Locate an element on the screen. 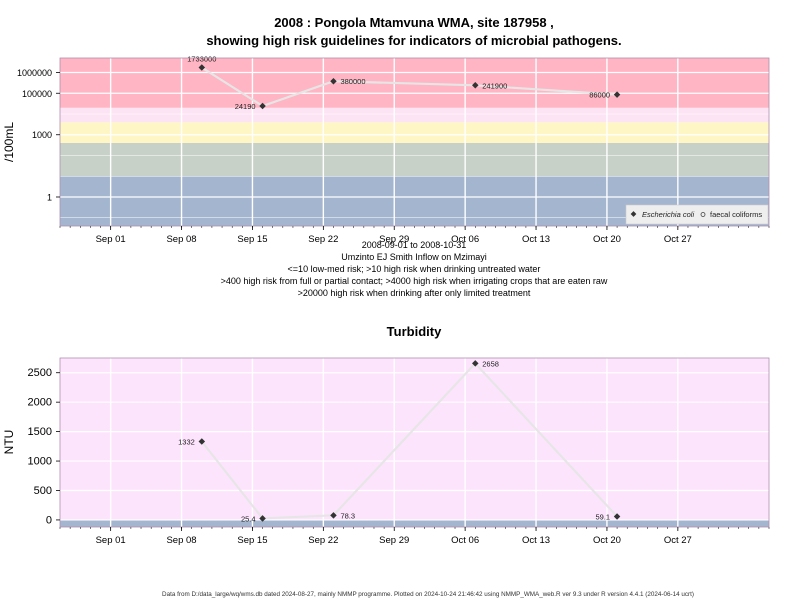 Image resolution: width=800 pixels, height=600 pixels. data-label: 86000 is located at coordinates (599, 95).